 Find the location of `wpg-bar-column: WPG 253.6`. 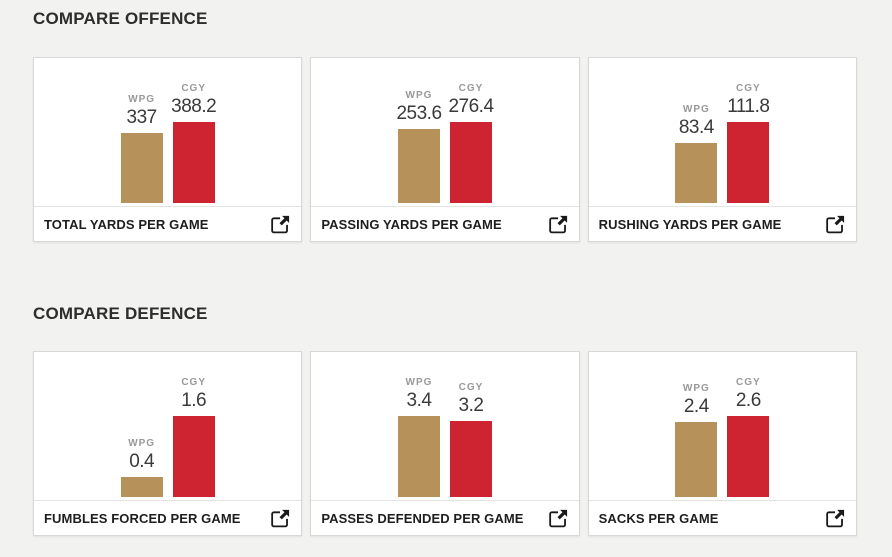

wpg-bar-column: WPG 253.6 is located at coordinates (419, 146).